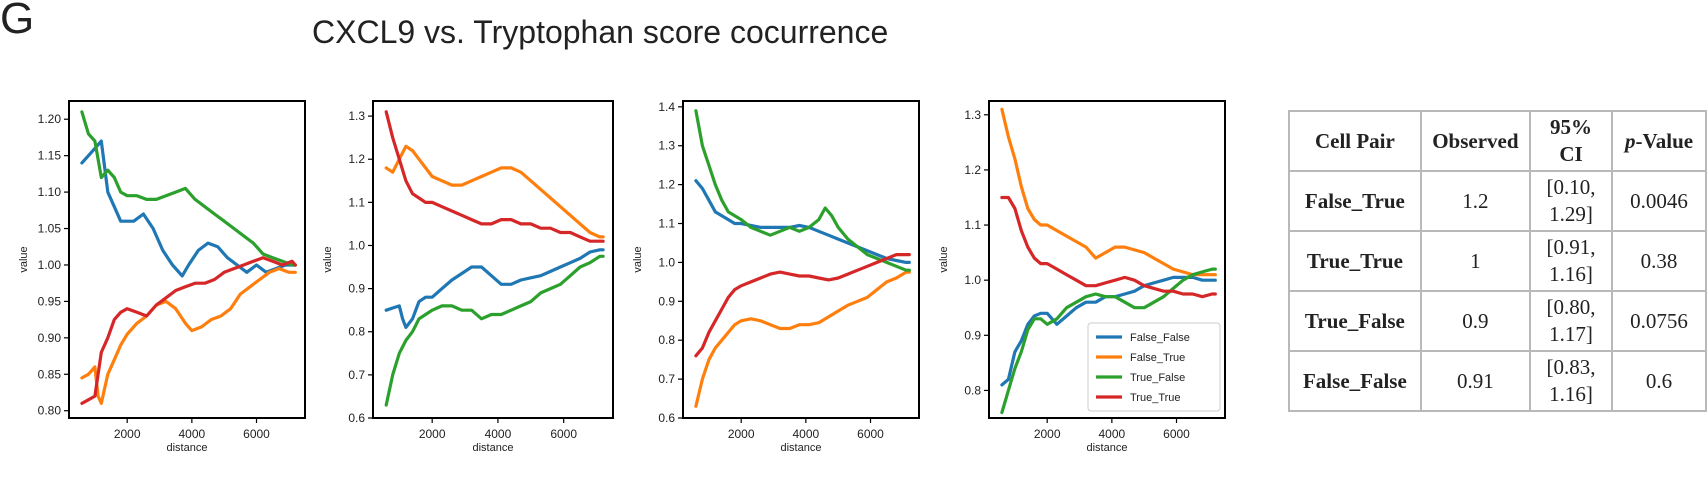  Describe the element at coordinates (600, 32) in the screenshot. I see `figure-title: CXCL9 vs. Tryptophan score cocurrence` at that location.